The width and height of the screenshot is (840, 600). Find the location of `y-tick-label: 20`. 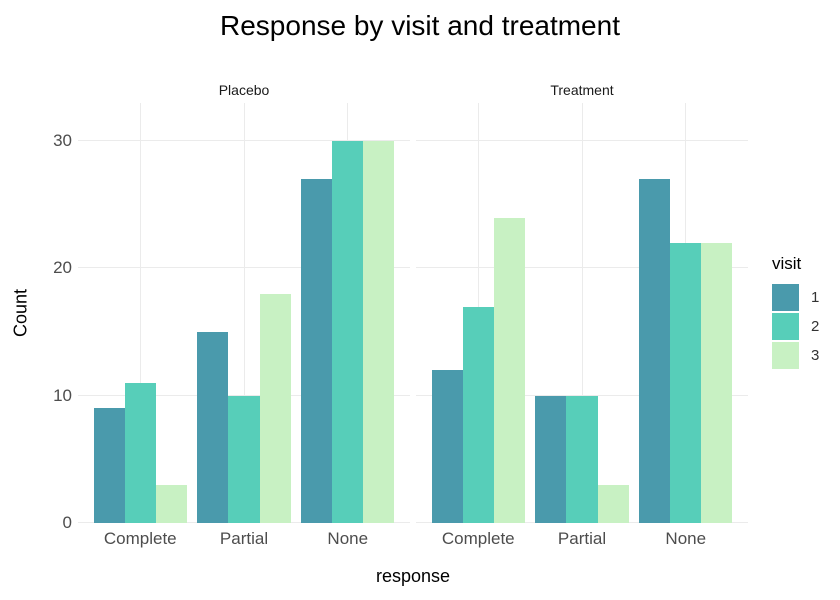

y-tick-label: 20 is located at coordinates (62, 268).